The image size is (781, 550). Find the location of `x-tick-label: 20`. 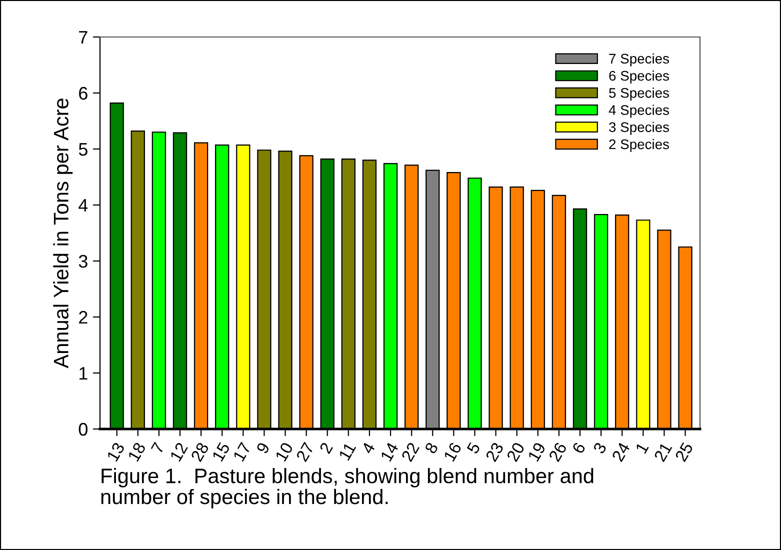

x-tick-label: 20 is located at coordinates (516, 452).